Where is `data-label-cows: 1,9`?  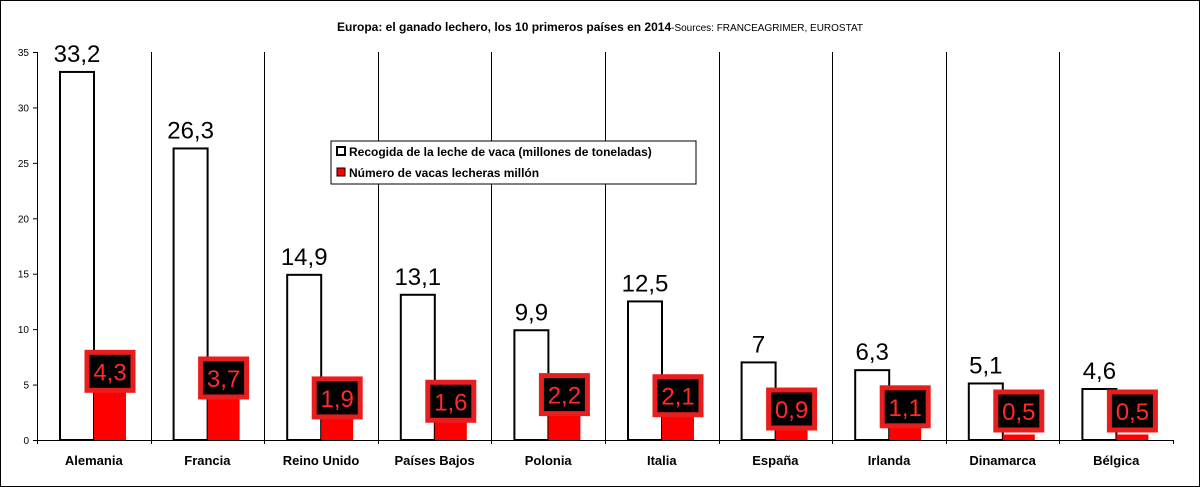 data-label-cows: 1,9 is located at coordinates (337, 399).